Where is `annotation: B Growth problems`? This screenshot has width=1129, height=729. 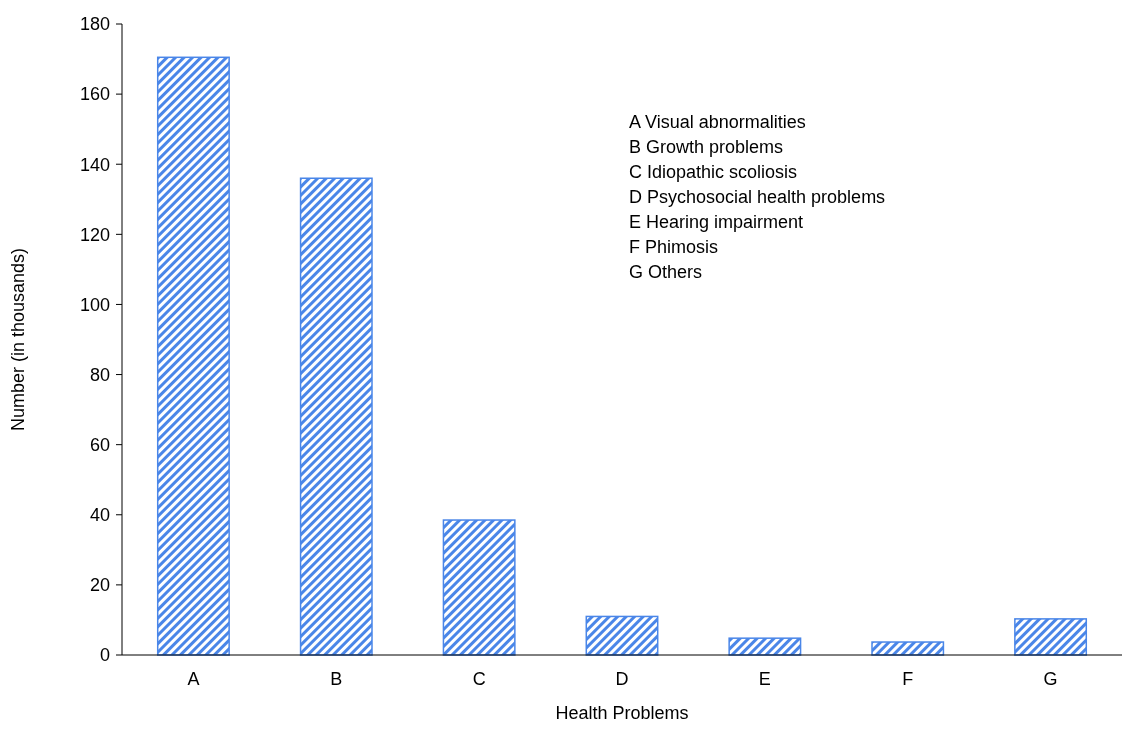 annotation: B Growth problems is located at coordinates (706, 147).